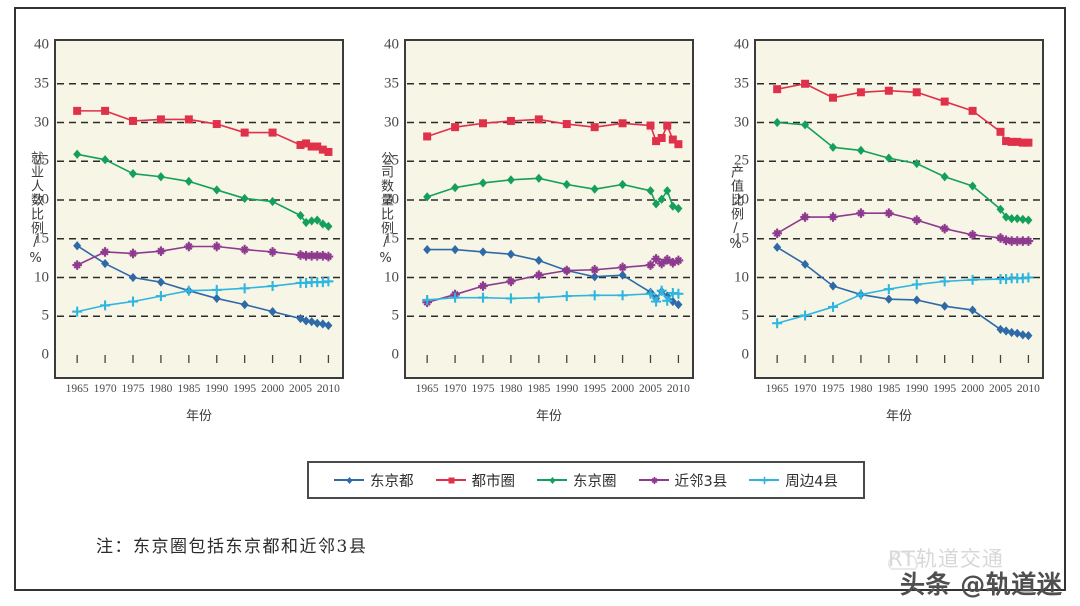  Describe the element at coordinates (898, 416) in the screenshot. I see `chart-output-xlabel: 年份` at that location.